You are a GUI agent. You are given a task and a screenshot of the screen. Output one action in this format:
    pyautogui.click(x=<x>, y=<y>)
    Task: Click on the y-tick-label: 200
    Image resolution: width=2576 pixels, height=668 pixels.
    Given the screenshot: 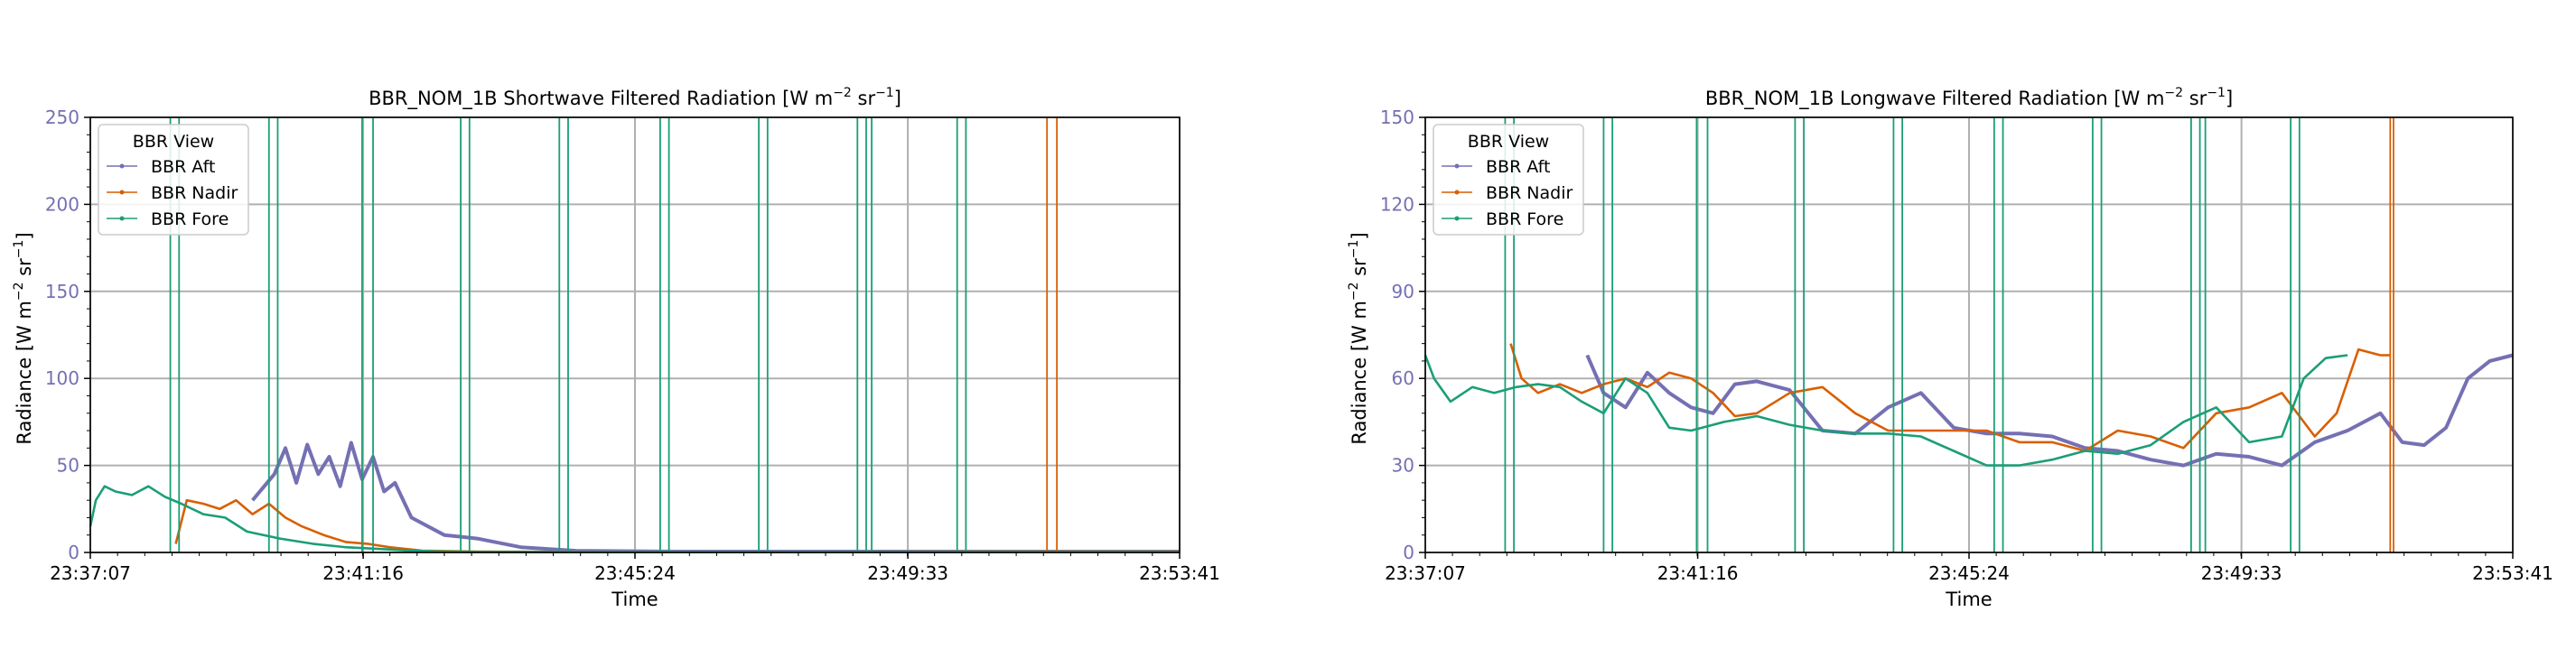 What is the action you would take?
    pyautogui.click(x=62, y=204)
    